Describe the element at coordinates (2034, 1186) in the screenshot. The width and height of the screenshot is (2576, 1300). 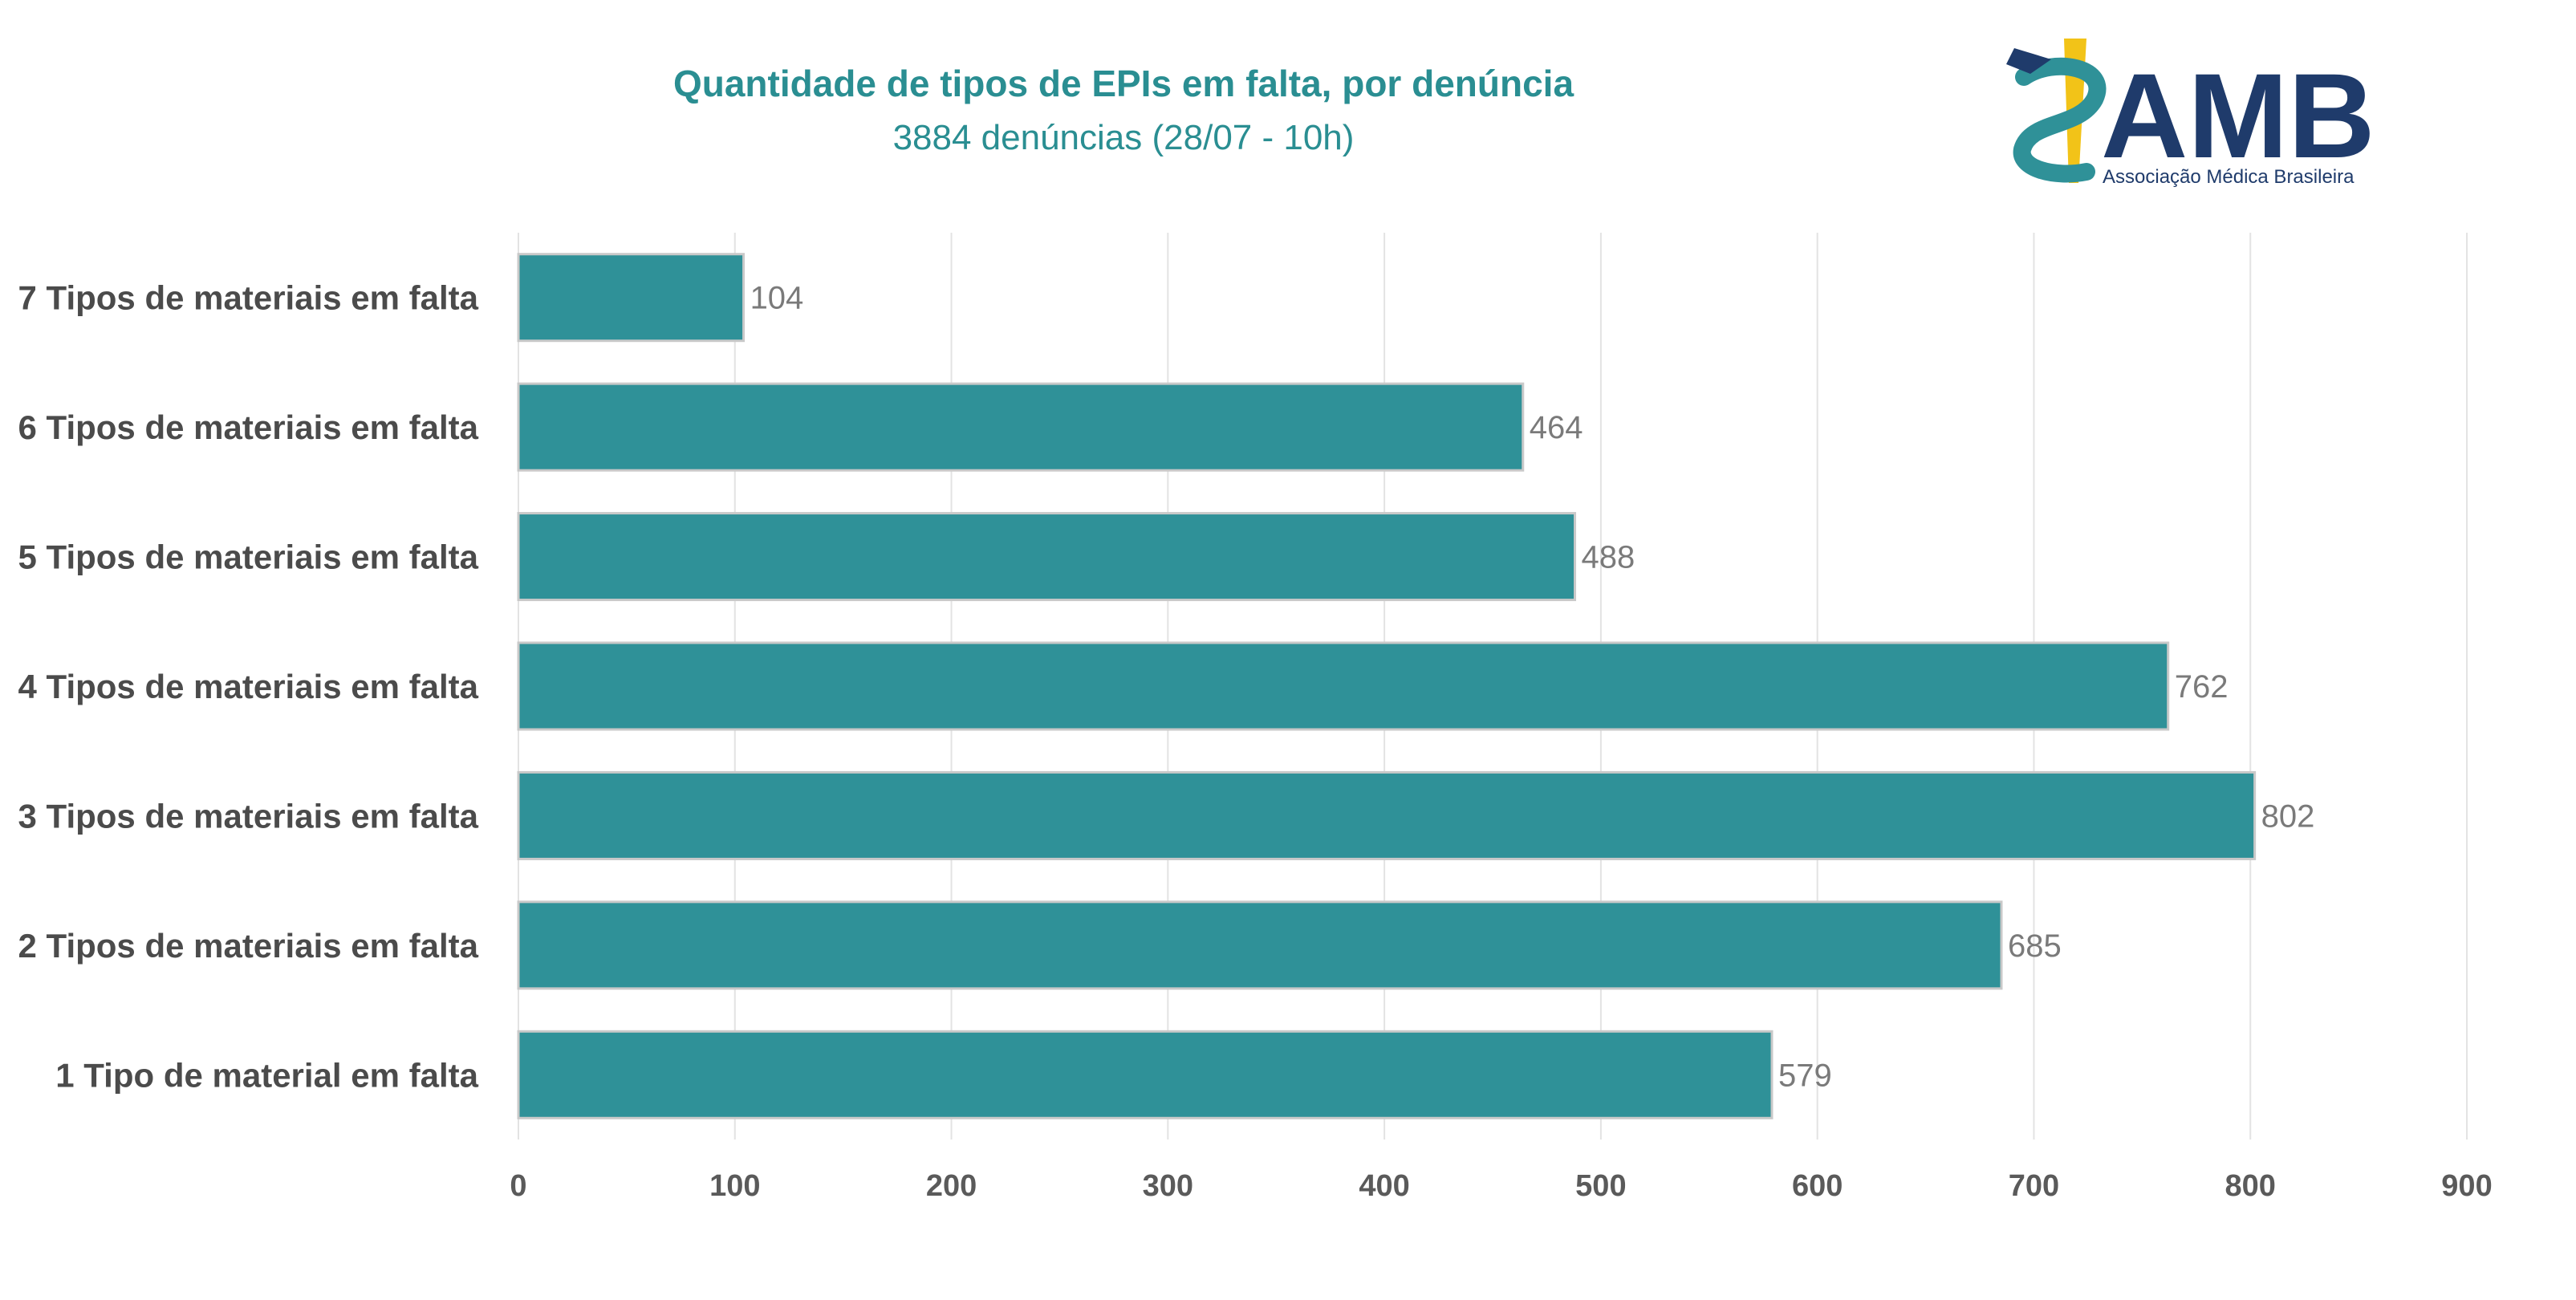
I see `x-tick-label: 700` at that location.